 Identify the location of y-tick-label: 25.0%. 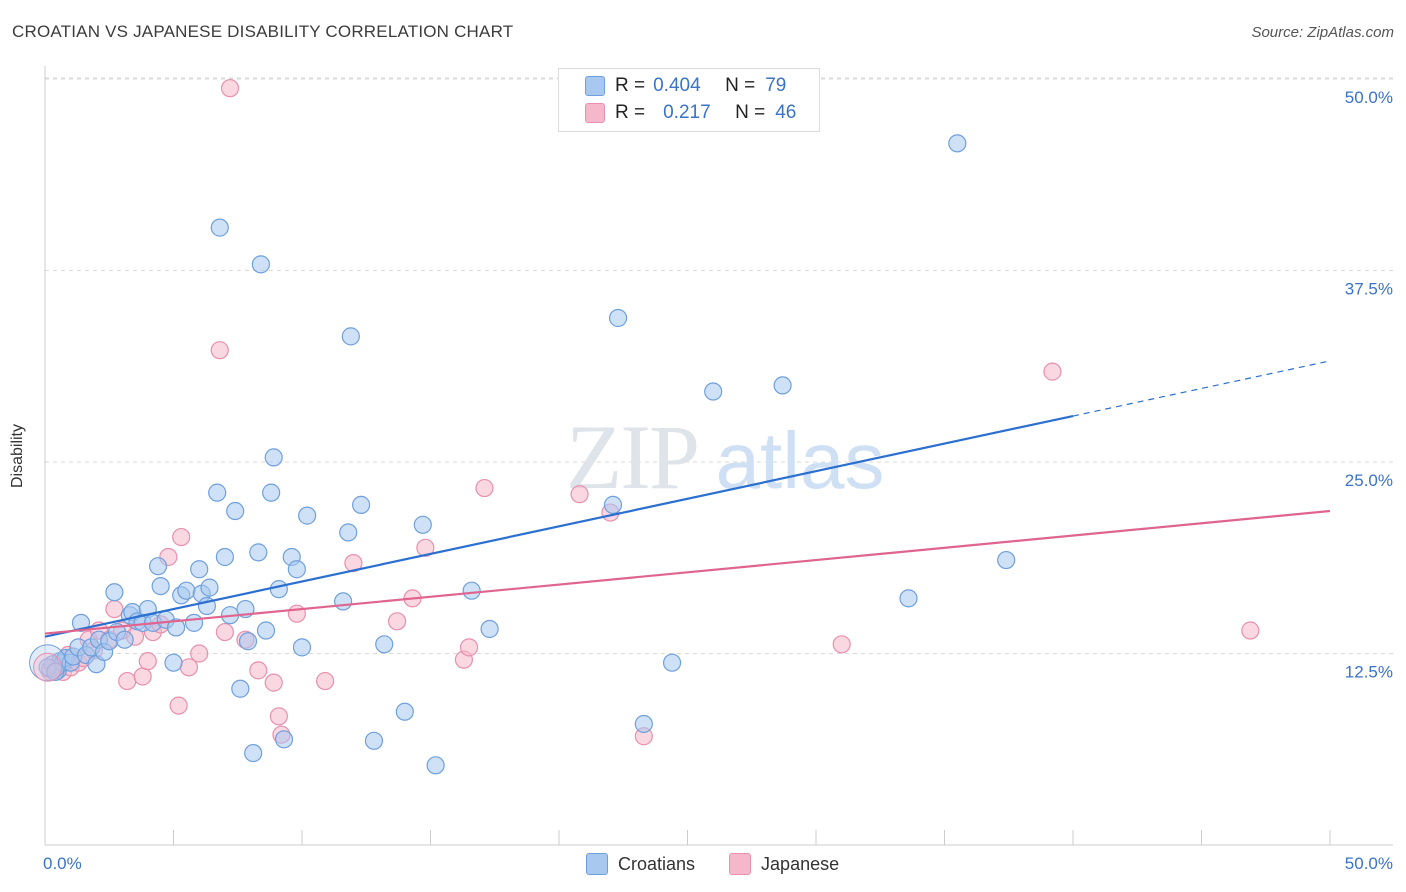
(1369, 480).